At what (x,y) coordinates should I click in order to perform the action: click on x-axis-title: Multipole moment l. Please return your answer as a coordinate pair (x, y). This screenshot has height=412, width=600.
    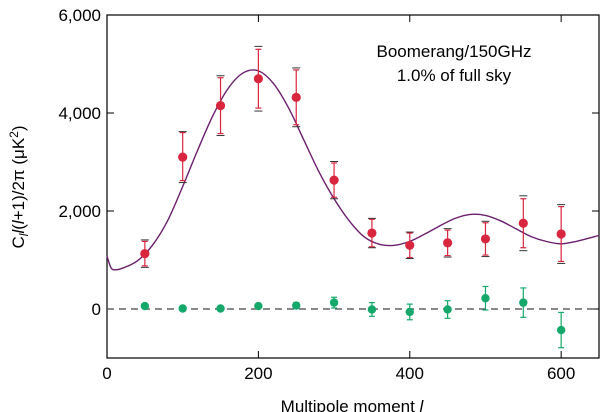
    Looking at the image, I should click on (353, 404).